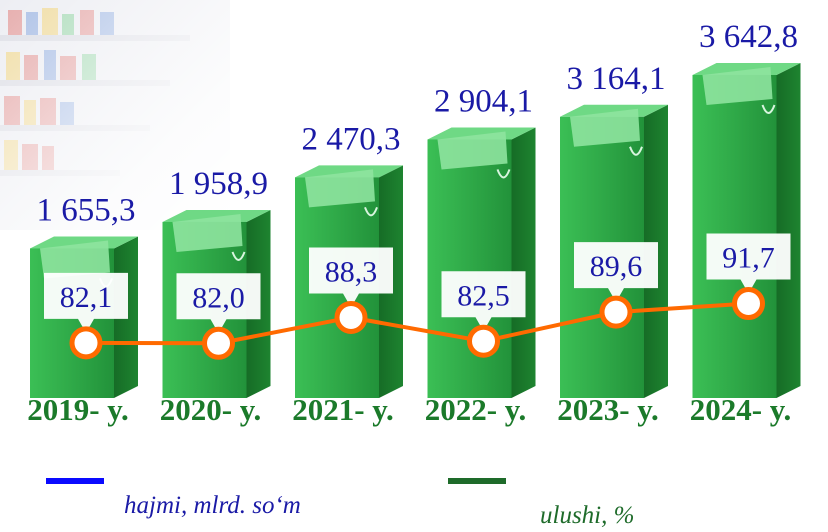 The width and height of the screenshot is (828, 532). Describe the element at coordinates (616, 79) in the screenshot. I see `volume-data-label: 3 164,1` at that location.